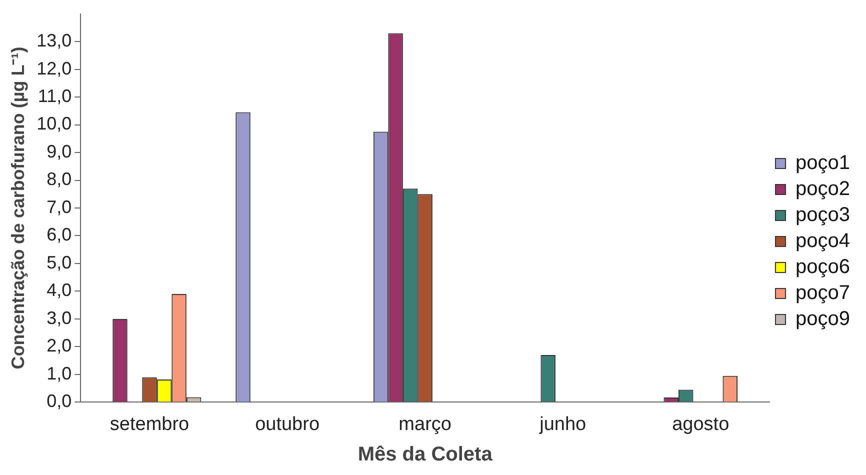  I want to click on x-tick-label: outubro, so click(287, 424).